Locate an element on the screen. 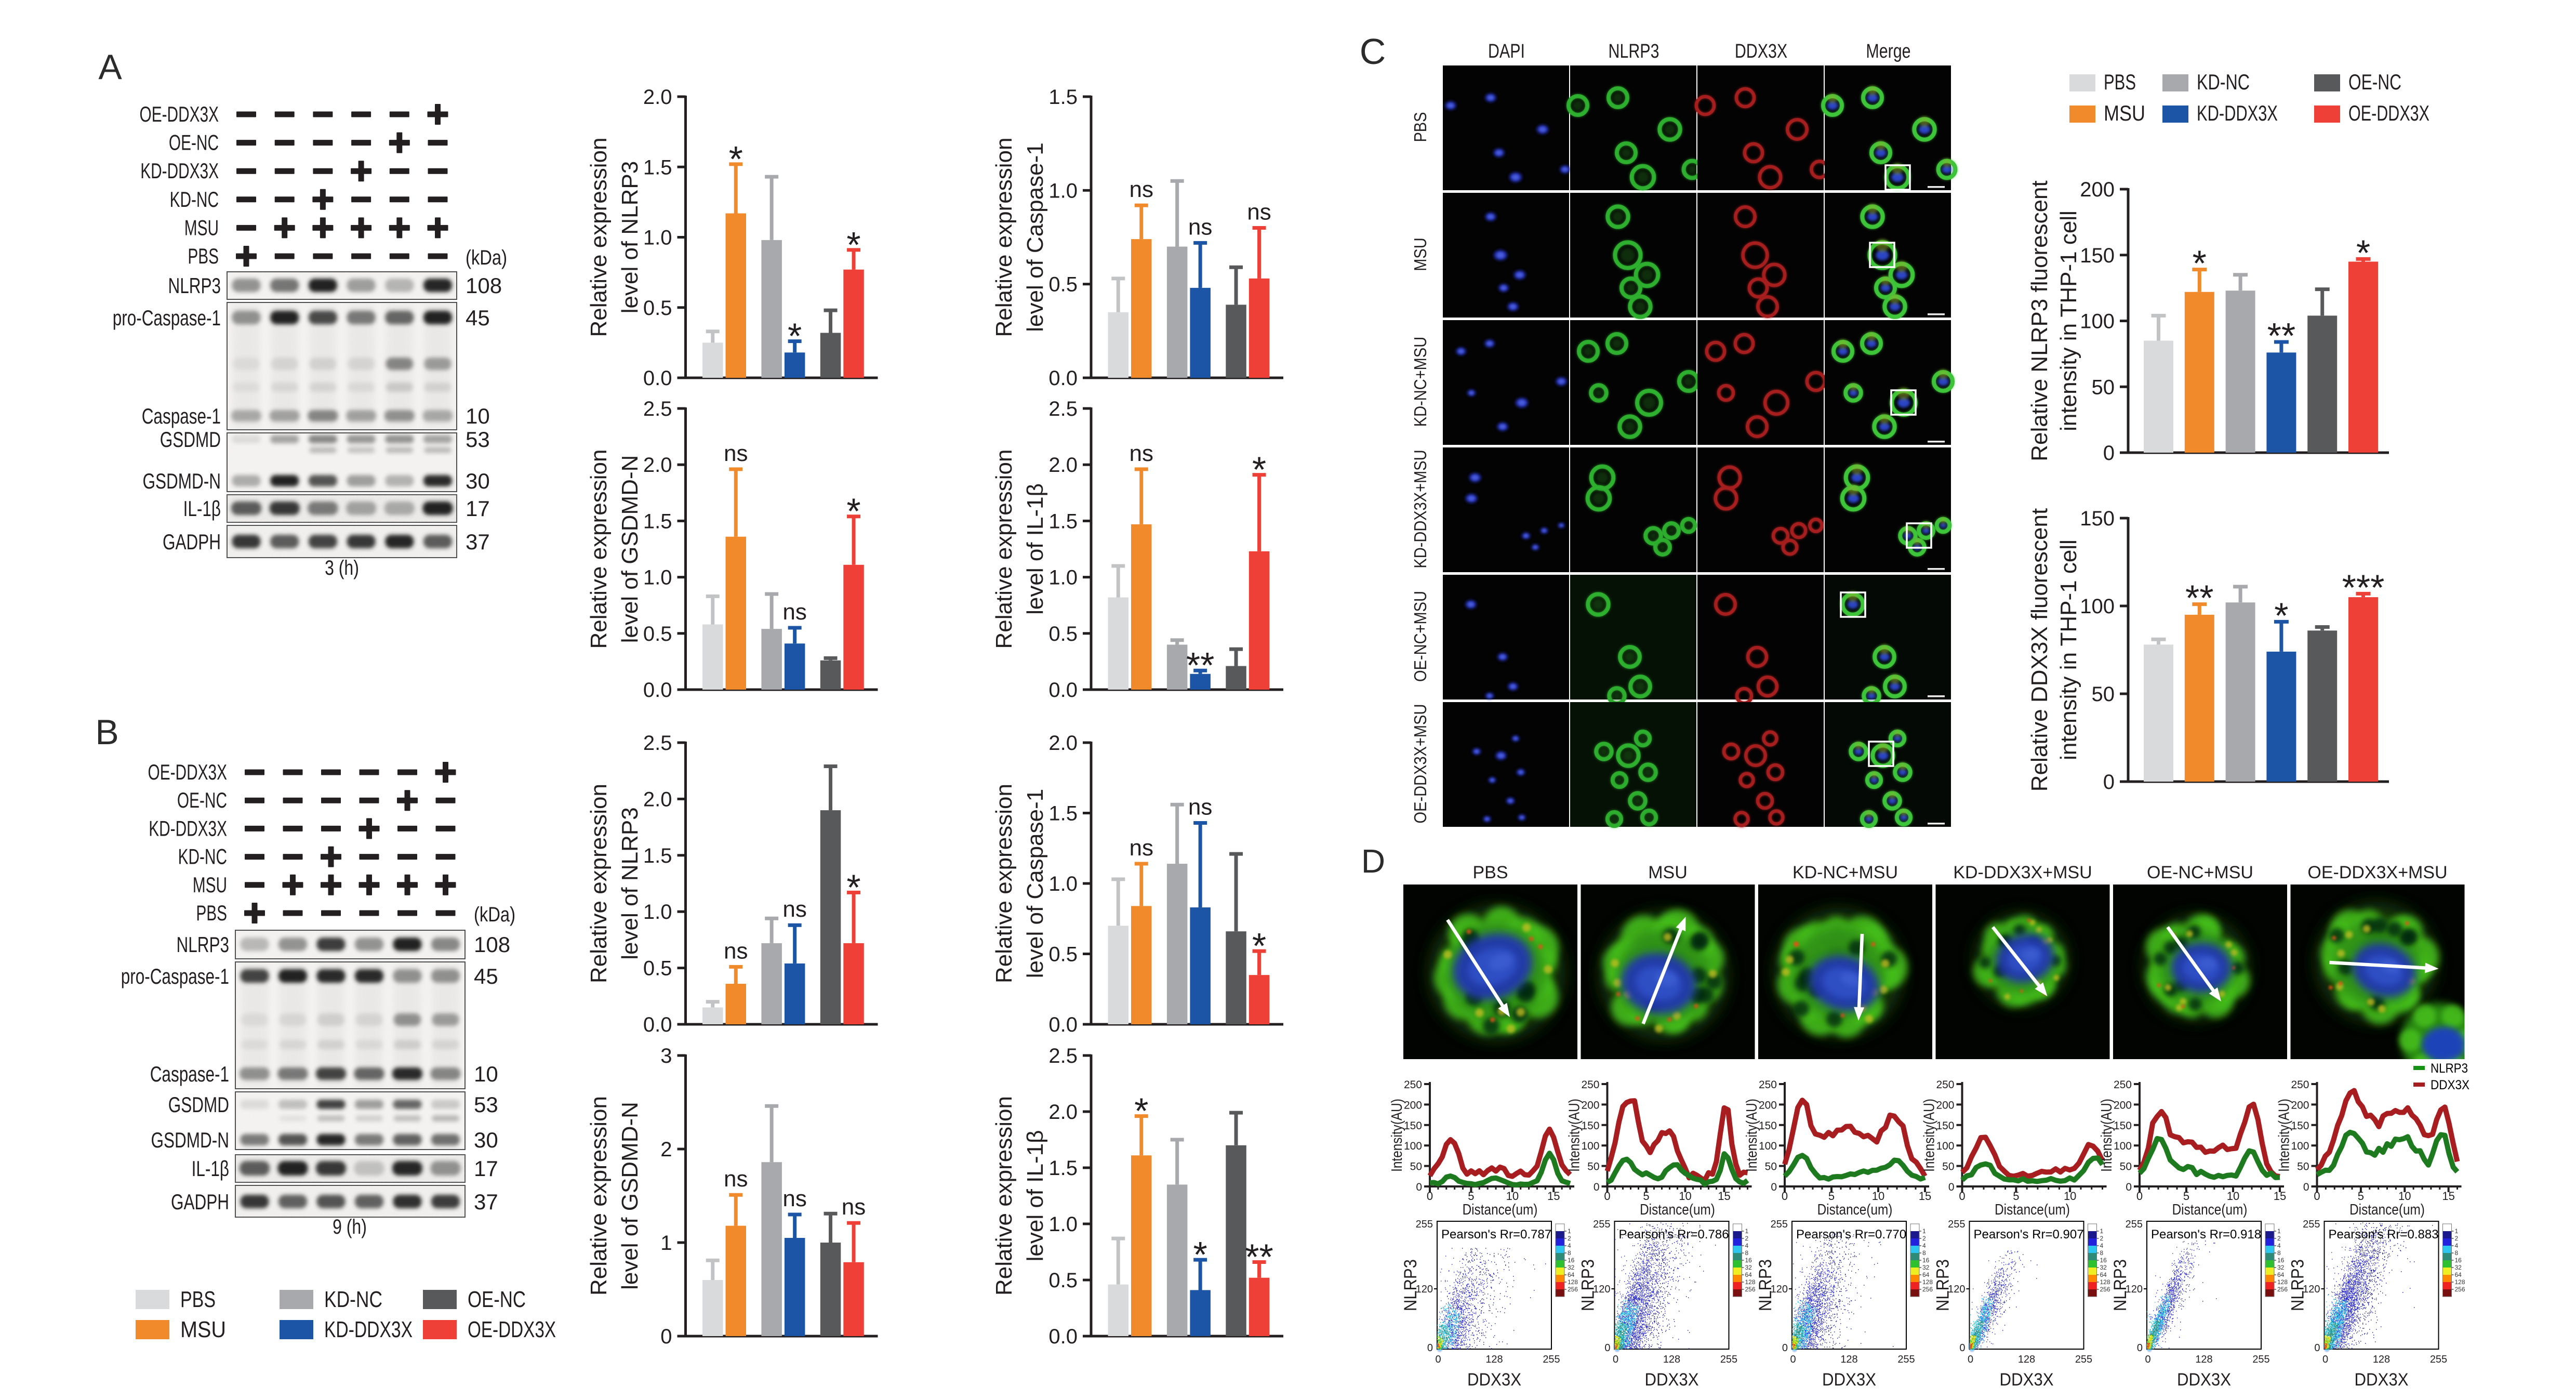  svg-text: 17 is located at coordinates (478, 509).